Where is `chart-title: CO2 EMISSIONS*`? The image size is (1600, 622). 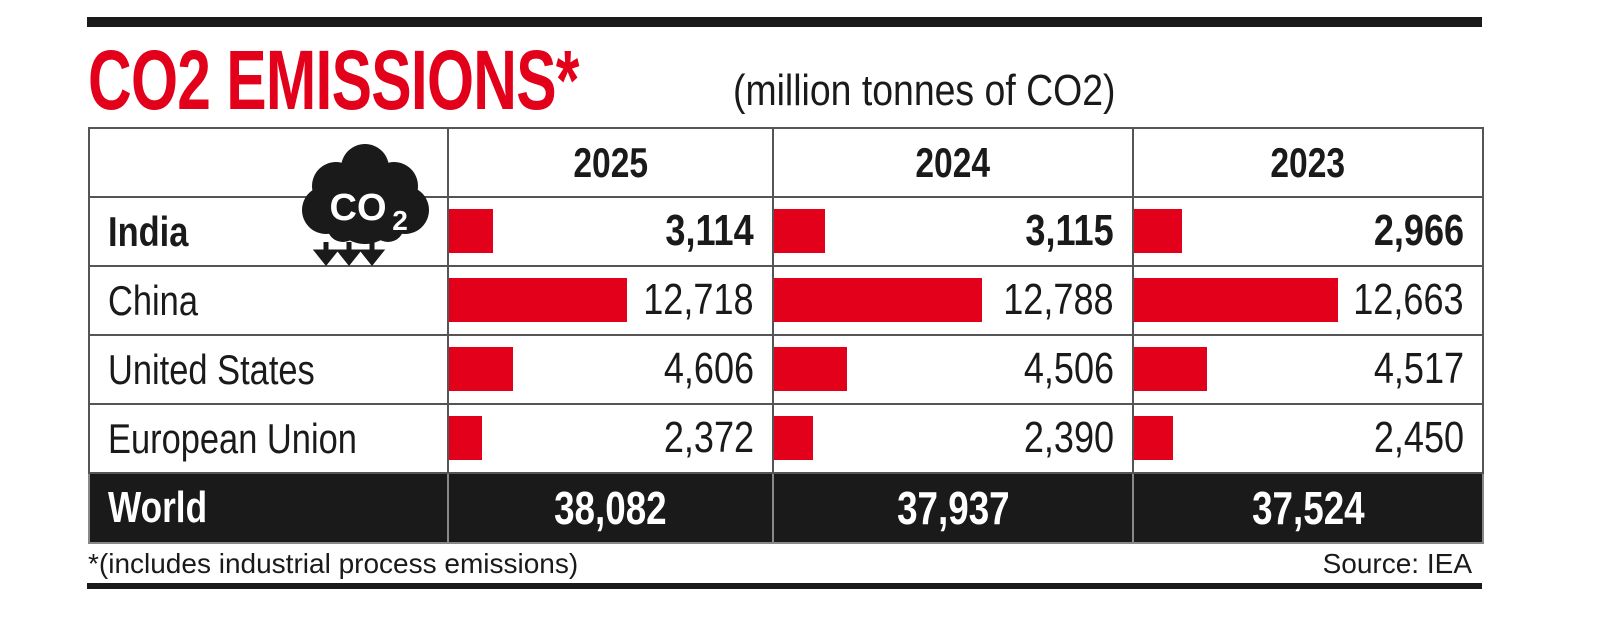
chart-title: CO2 EMISSIONS* is located at coordinates (333, 80).